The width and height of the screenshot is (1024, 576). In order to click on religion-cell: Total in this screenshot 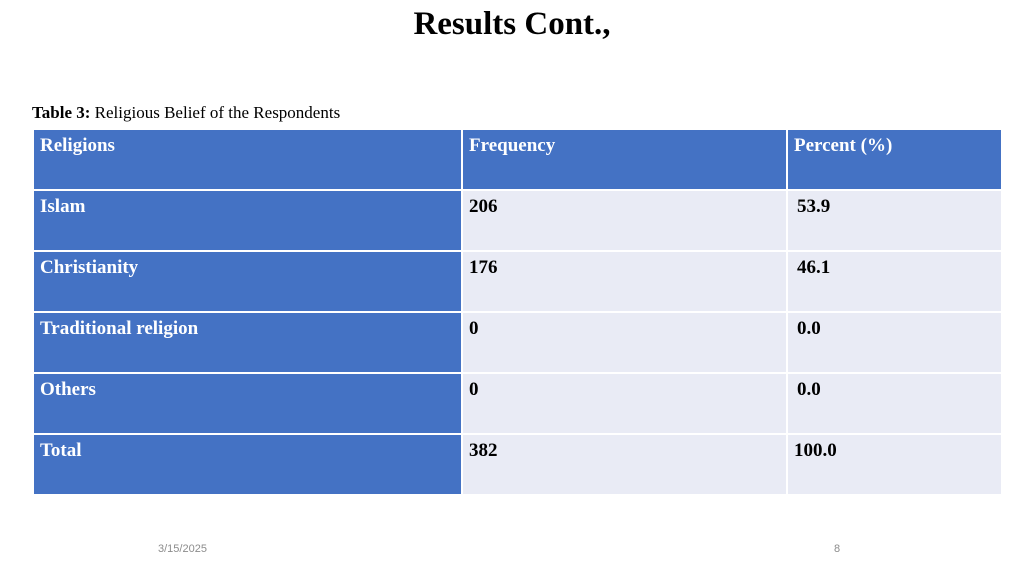, I will do `click(247, 464)`.